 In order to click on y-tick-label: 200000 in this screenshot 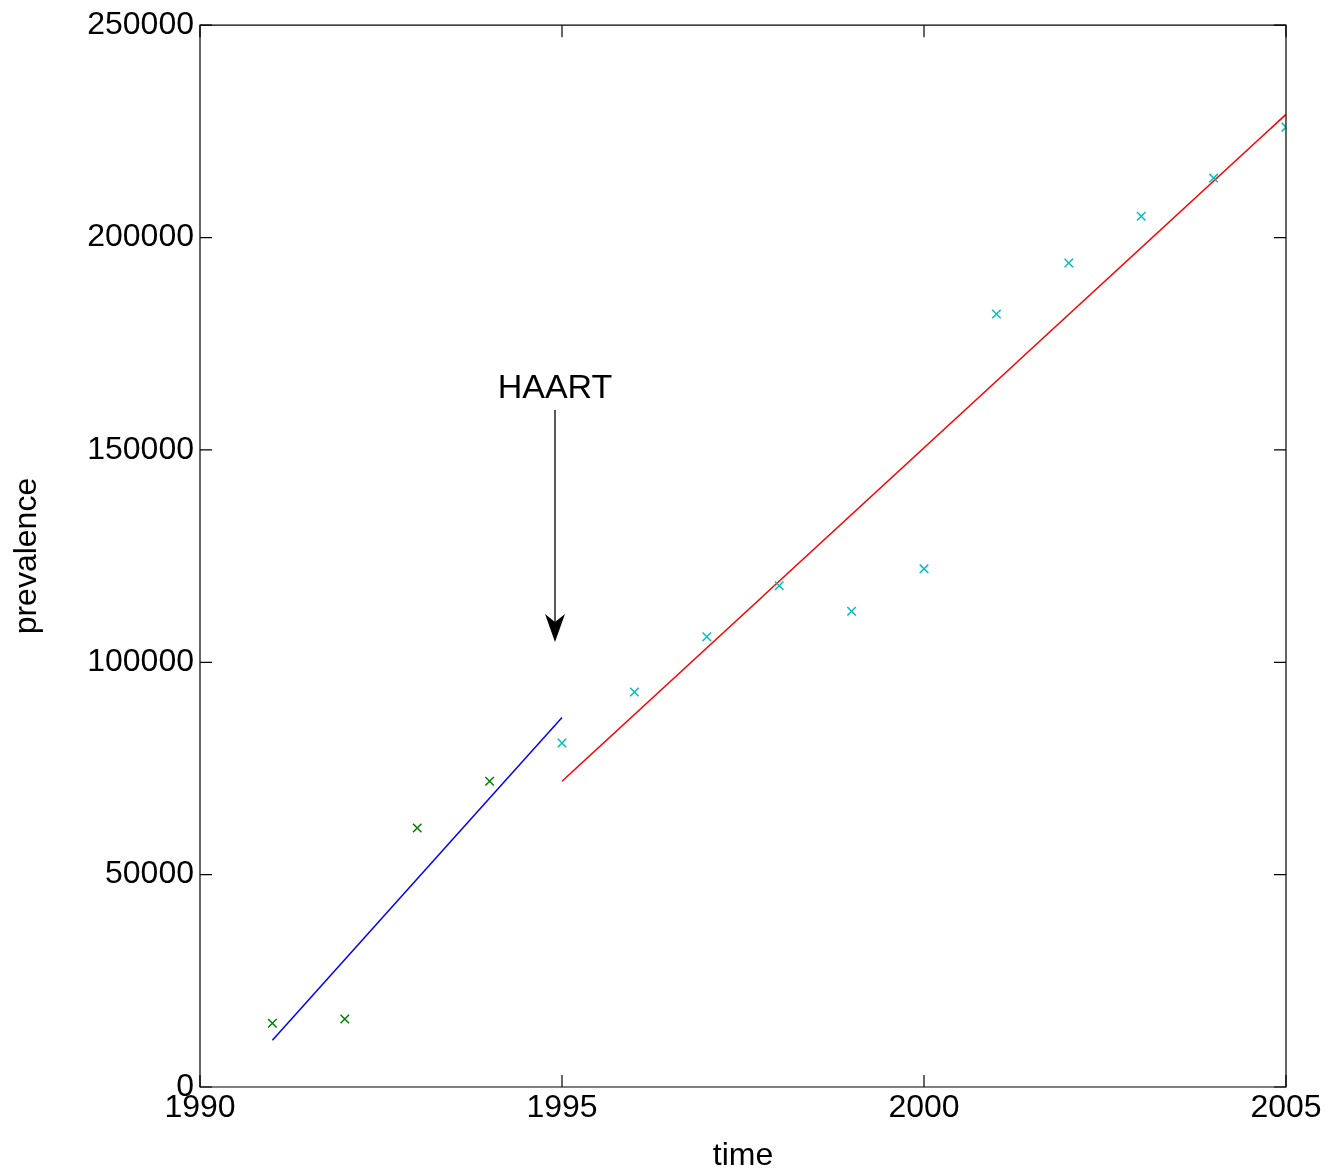, I will do `click(140, 235)`.